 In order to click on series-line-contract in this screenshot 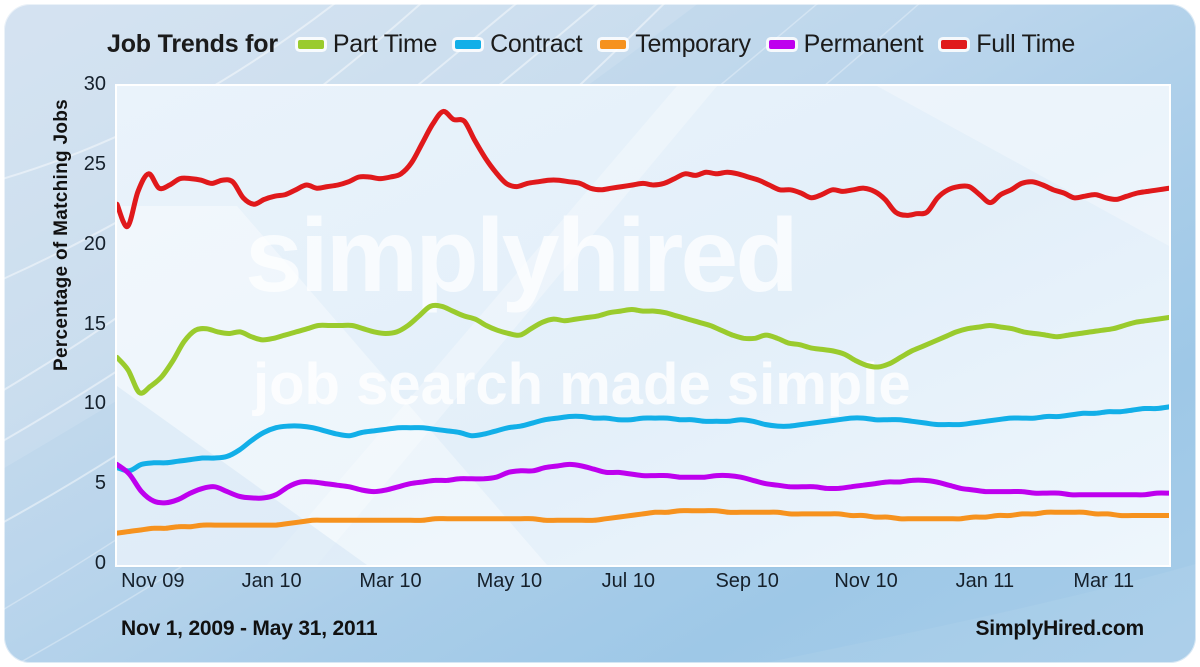, I will do `click(643, 439)`.